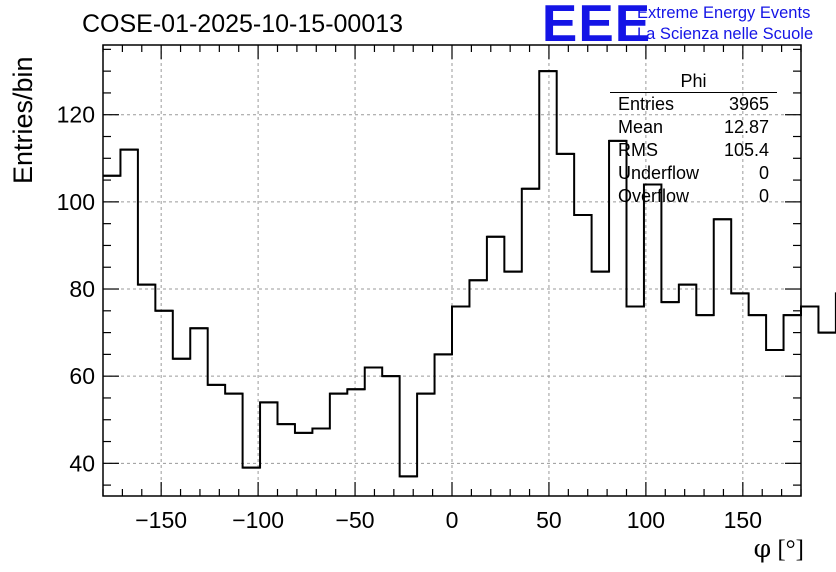 This screenshot has width=836, height=572. What do you see at coordinates (654, 196) in the screenshot?
I see `stats-key: Overflow` at bounding box center [654, 196].